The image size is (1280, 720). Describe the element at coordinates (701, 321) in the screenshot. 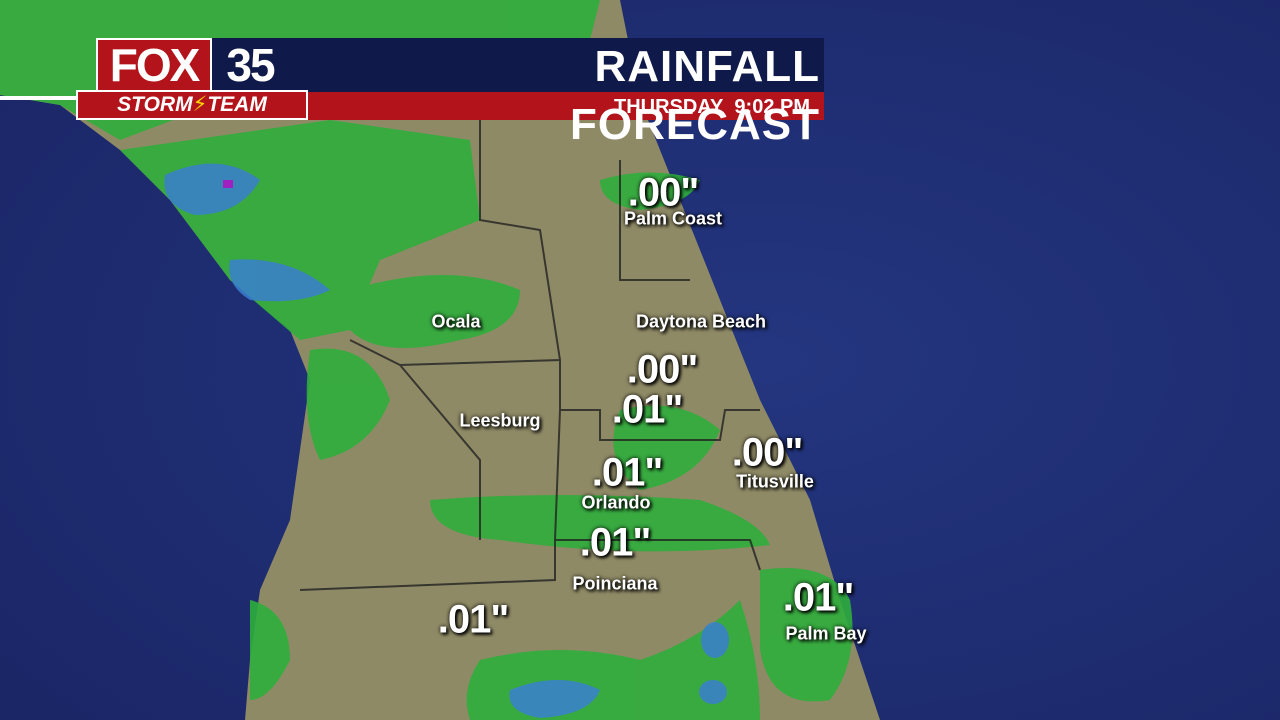

I see `city-label: Daytona Beach` at that location.